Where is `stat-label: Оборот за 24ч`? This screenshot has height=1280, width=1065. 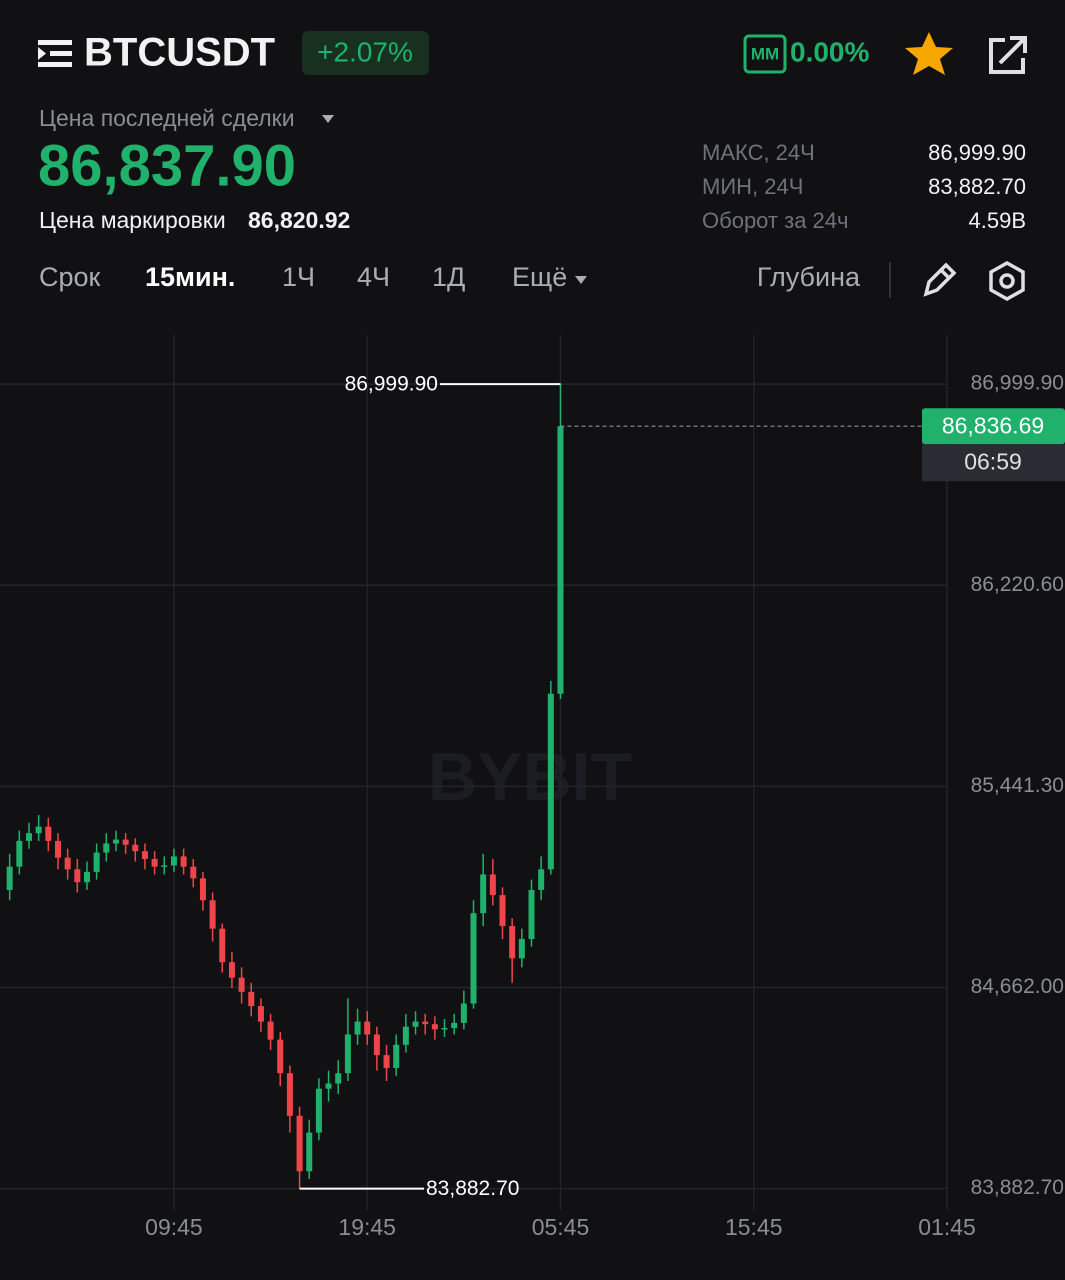
stat-label: Оборот за 24ч is located at coordinates (775, 220).